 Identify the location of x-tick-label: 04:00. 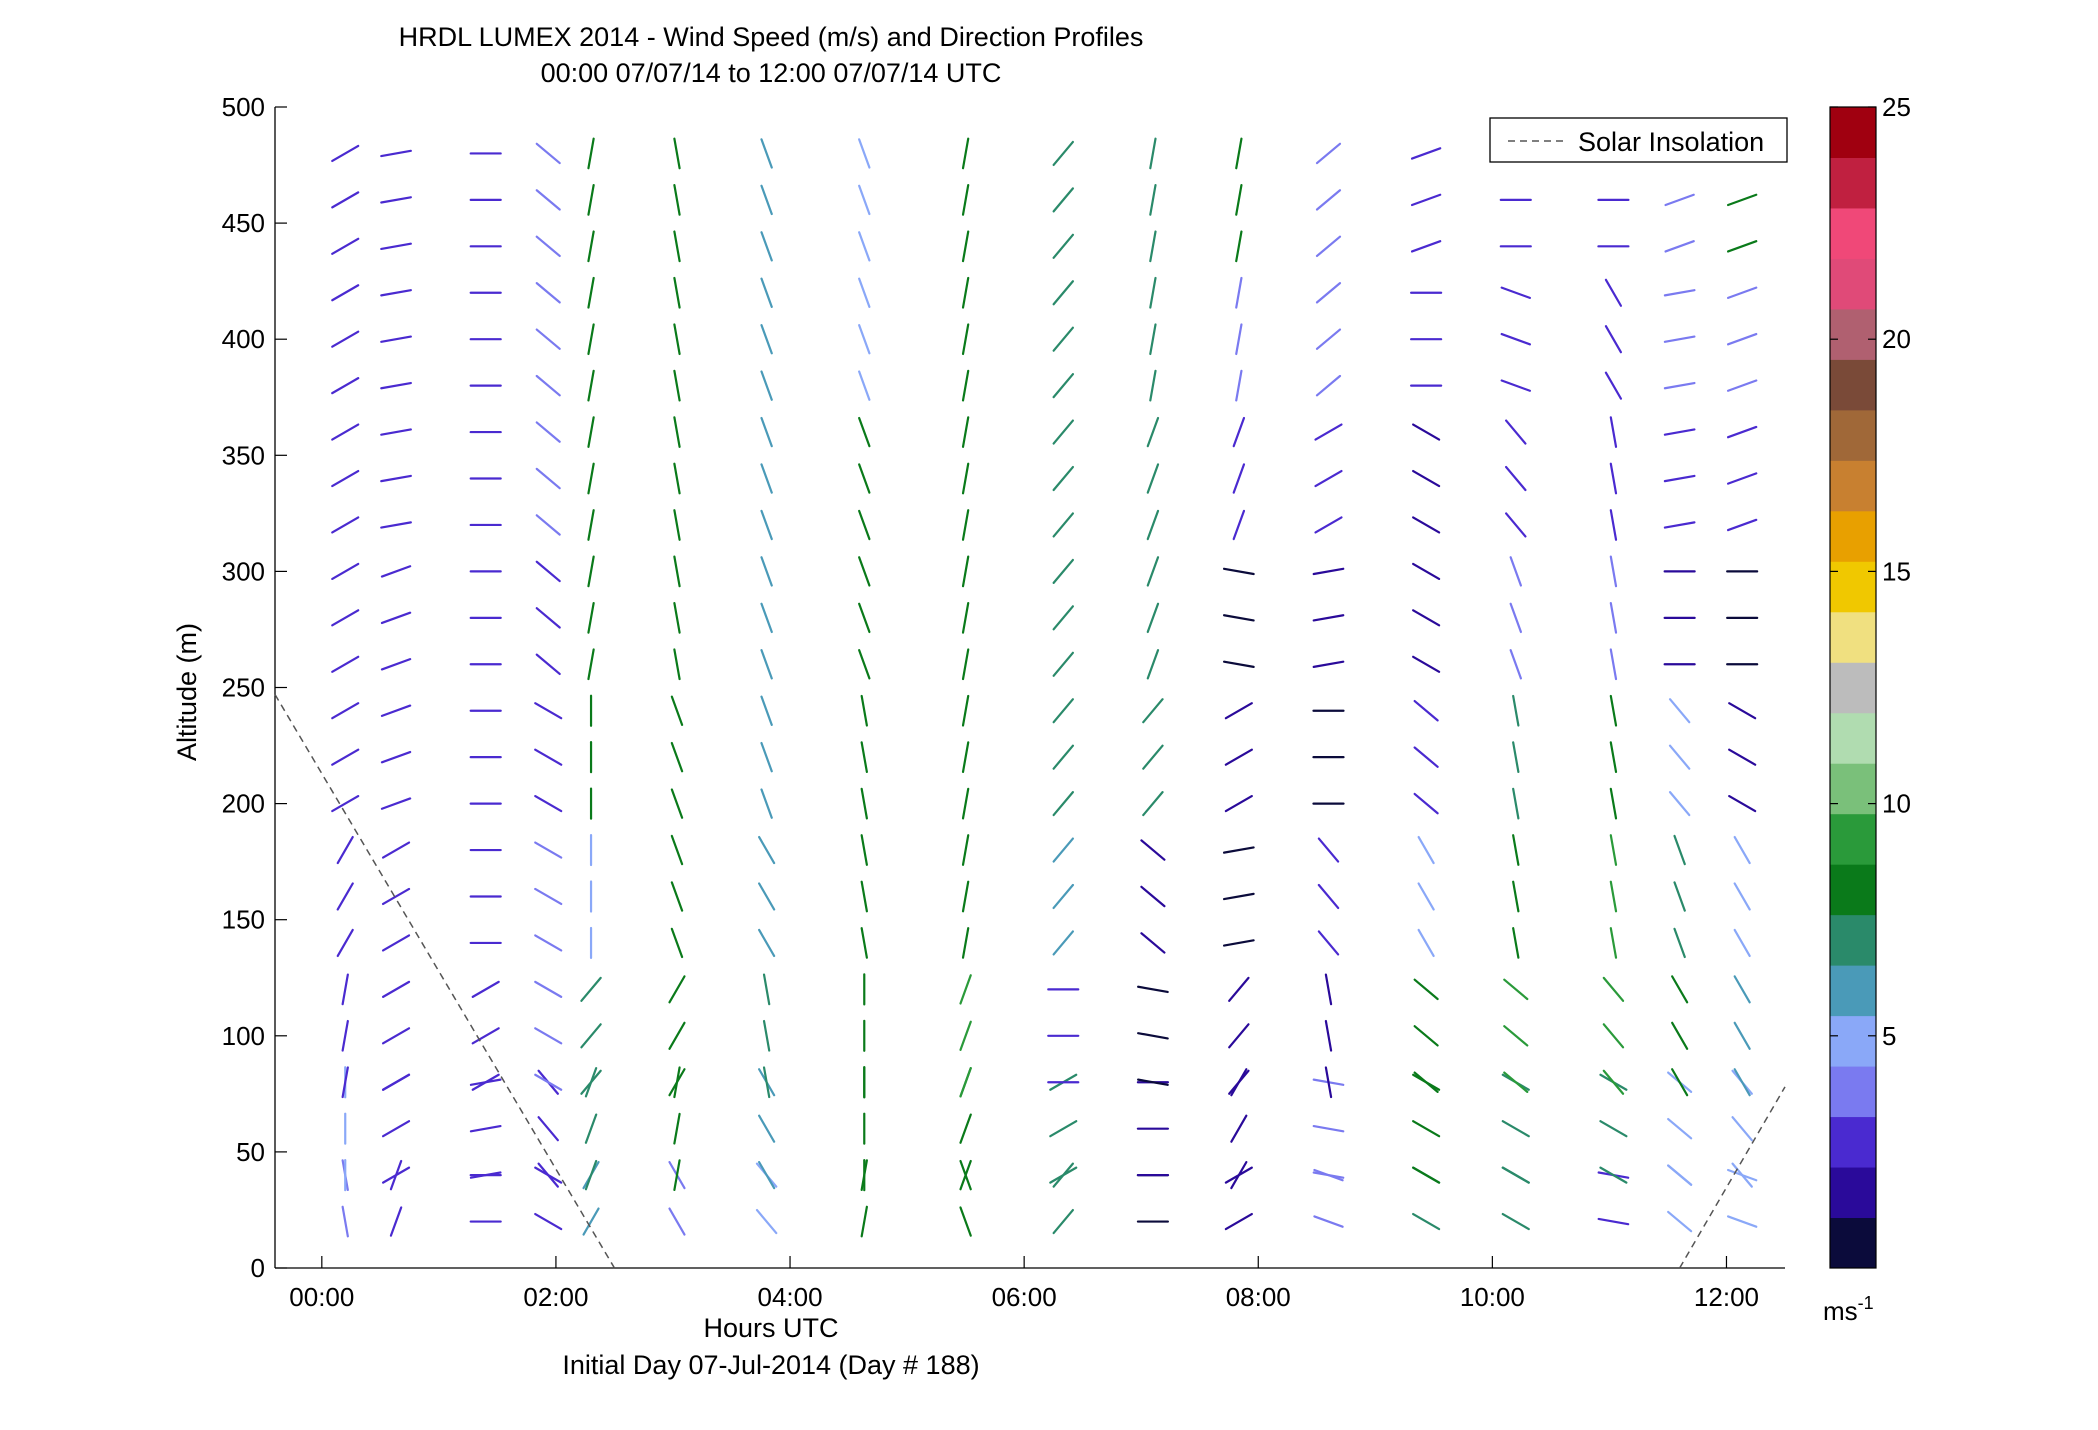
(789, 1297).